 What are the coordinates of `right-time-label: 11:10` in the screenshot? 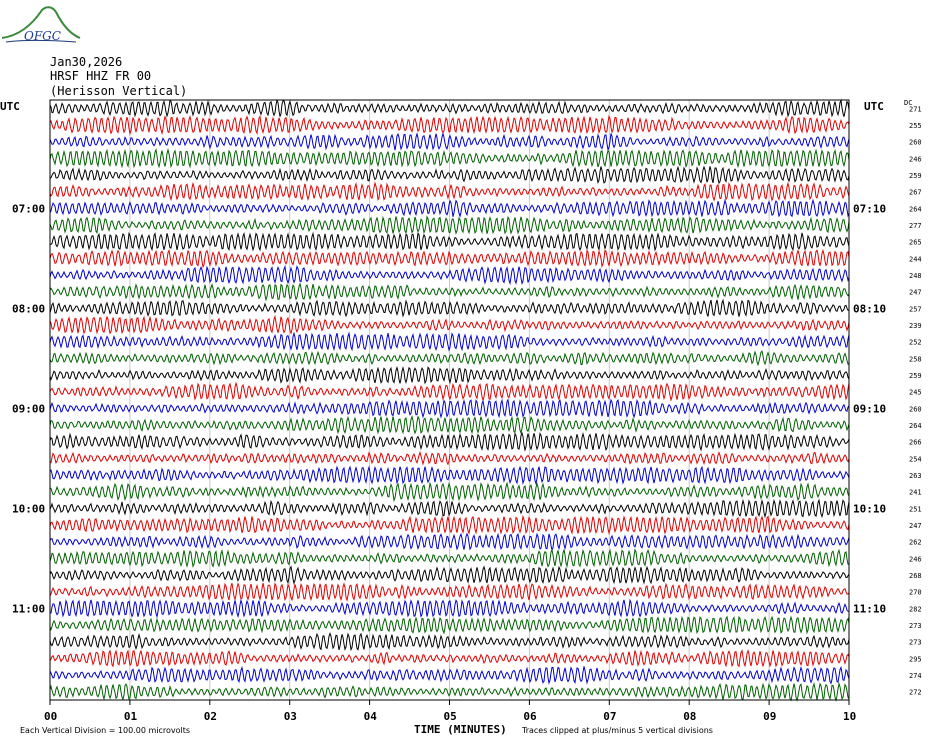 It's located at (869, 608).